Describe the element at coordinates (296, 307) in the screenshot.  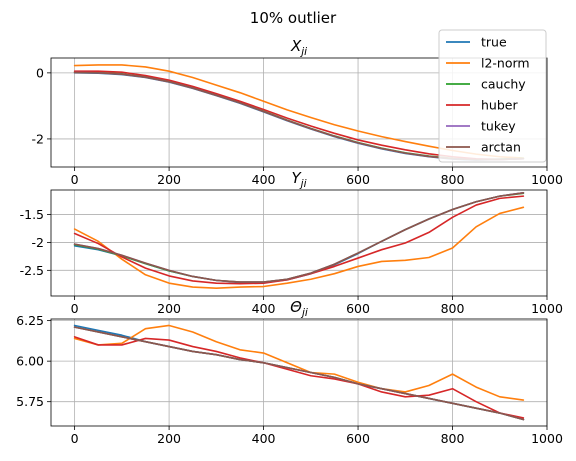
I see `subplot-title-base: Θ` at that location.